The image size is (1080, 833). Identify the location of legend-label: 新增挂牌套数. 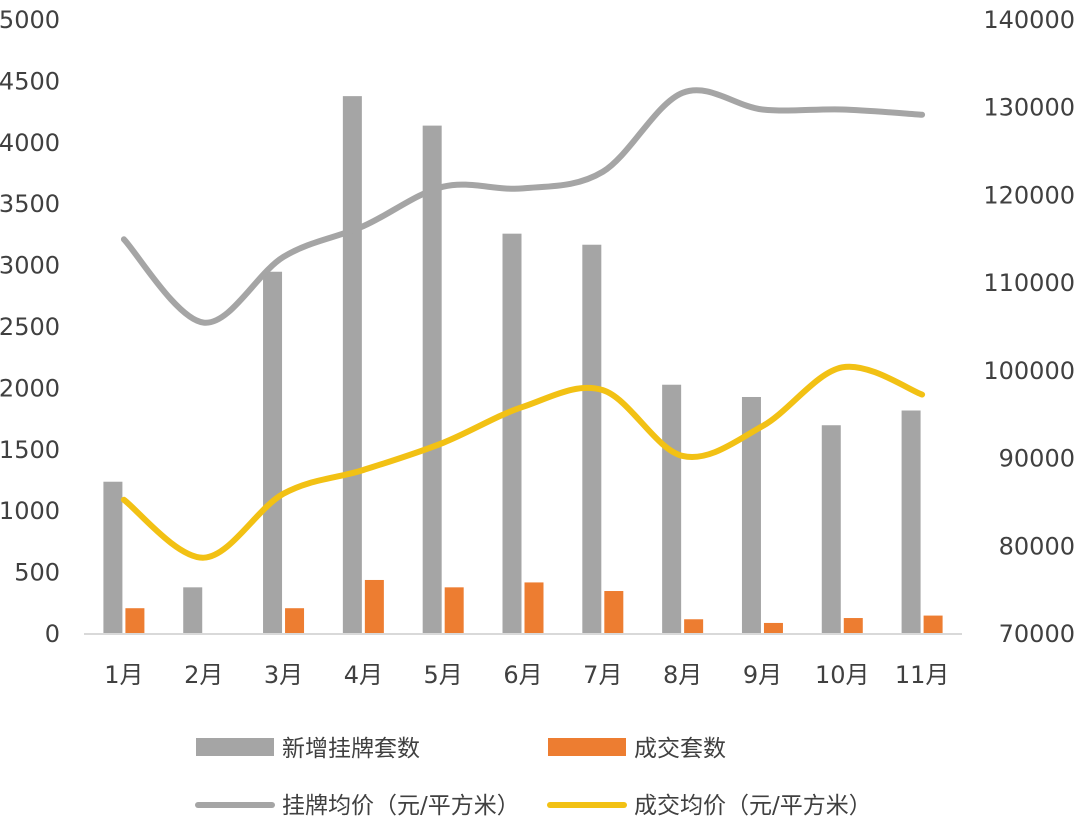
(351, 749).